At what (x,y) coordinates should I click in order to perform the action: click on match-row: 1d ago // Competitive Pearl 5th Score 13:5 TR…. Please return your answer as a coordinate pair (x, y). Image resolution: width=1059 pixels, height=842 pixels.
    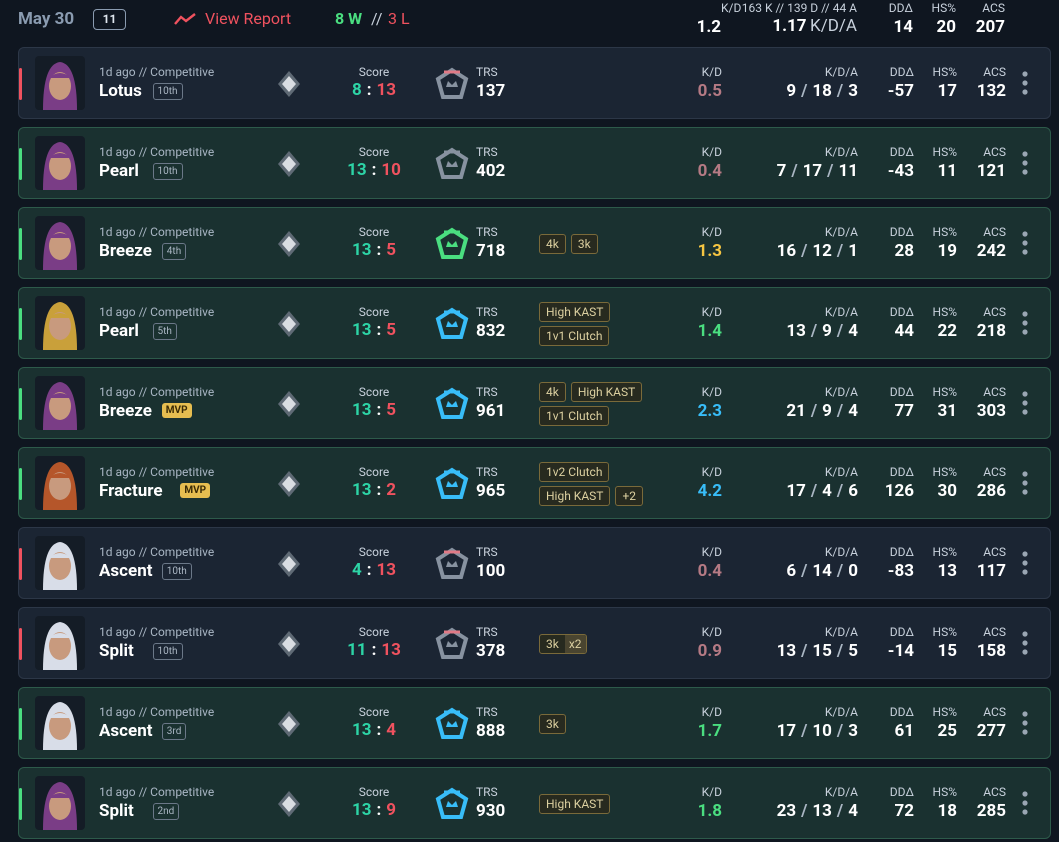
    Looking at the image, I should click on (534, 323).